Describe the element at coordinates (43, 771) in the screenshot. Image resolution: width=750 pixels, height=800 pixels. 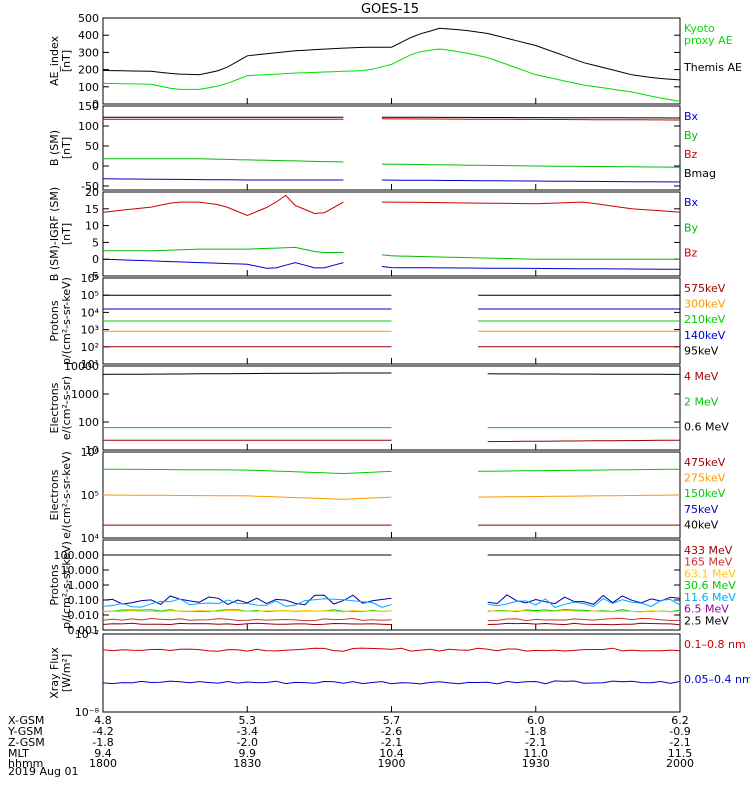
I see `date-label: 2019 Aug 01` at that location.